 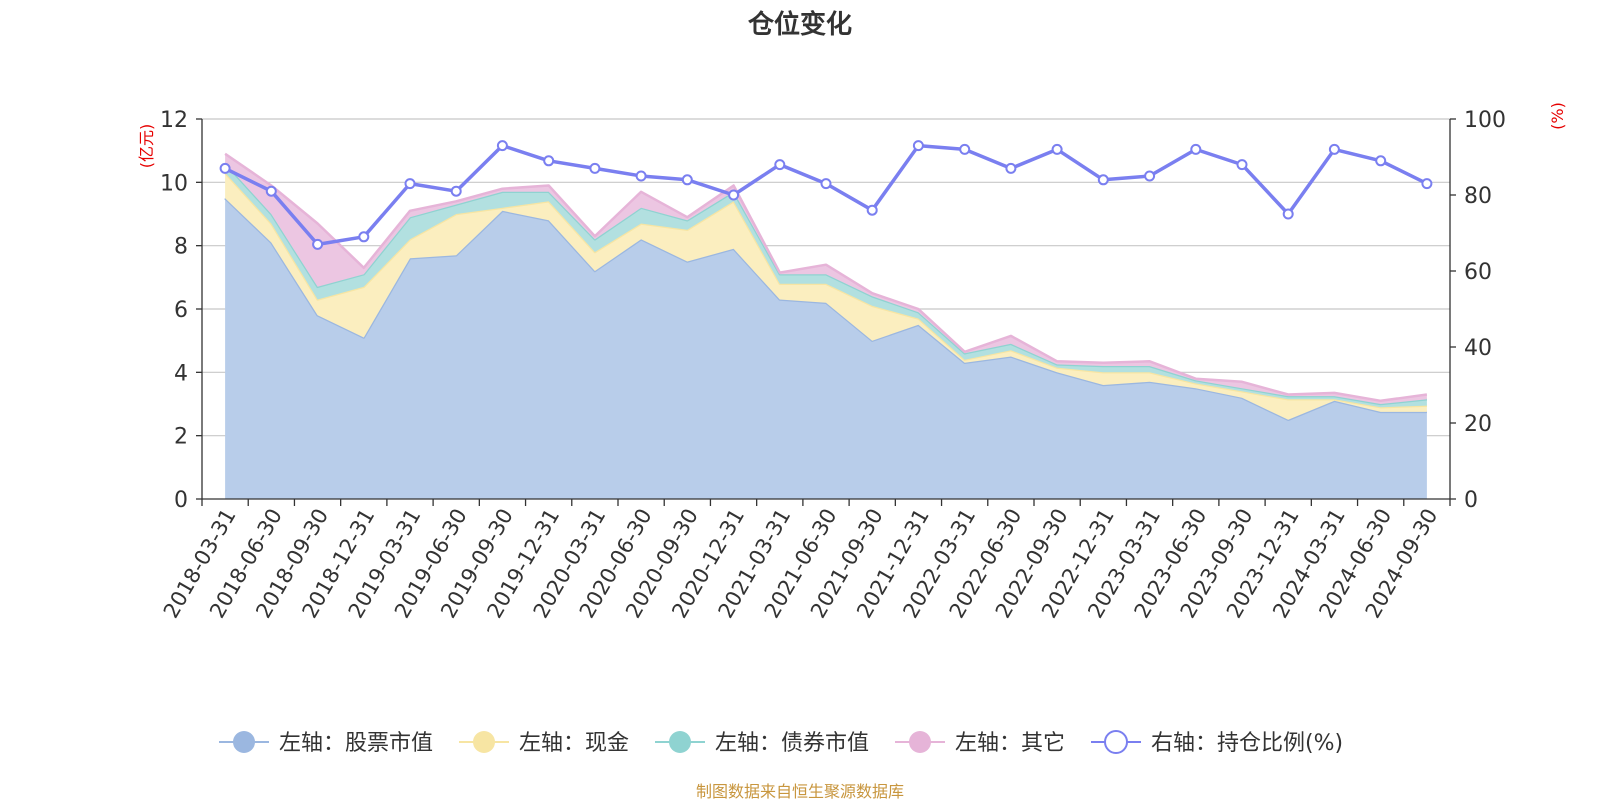 I want to click on right-tick-label: 100, so click(x=1485, y=120).